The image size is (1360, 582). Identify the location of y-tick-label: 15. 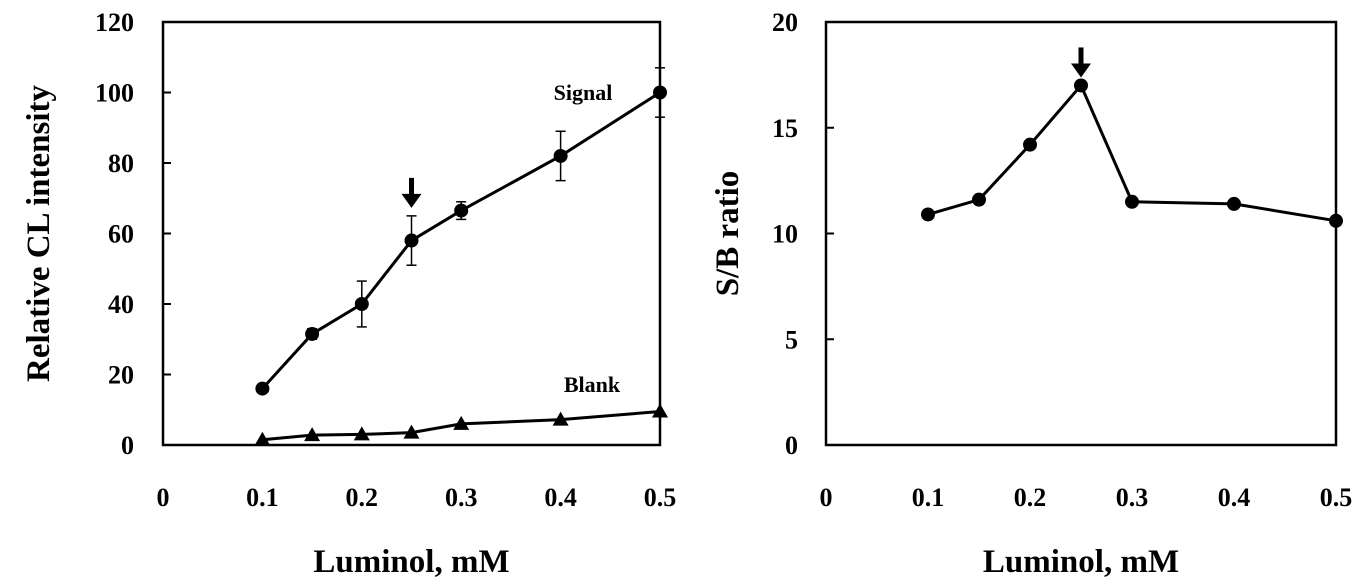
(785, 128).